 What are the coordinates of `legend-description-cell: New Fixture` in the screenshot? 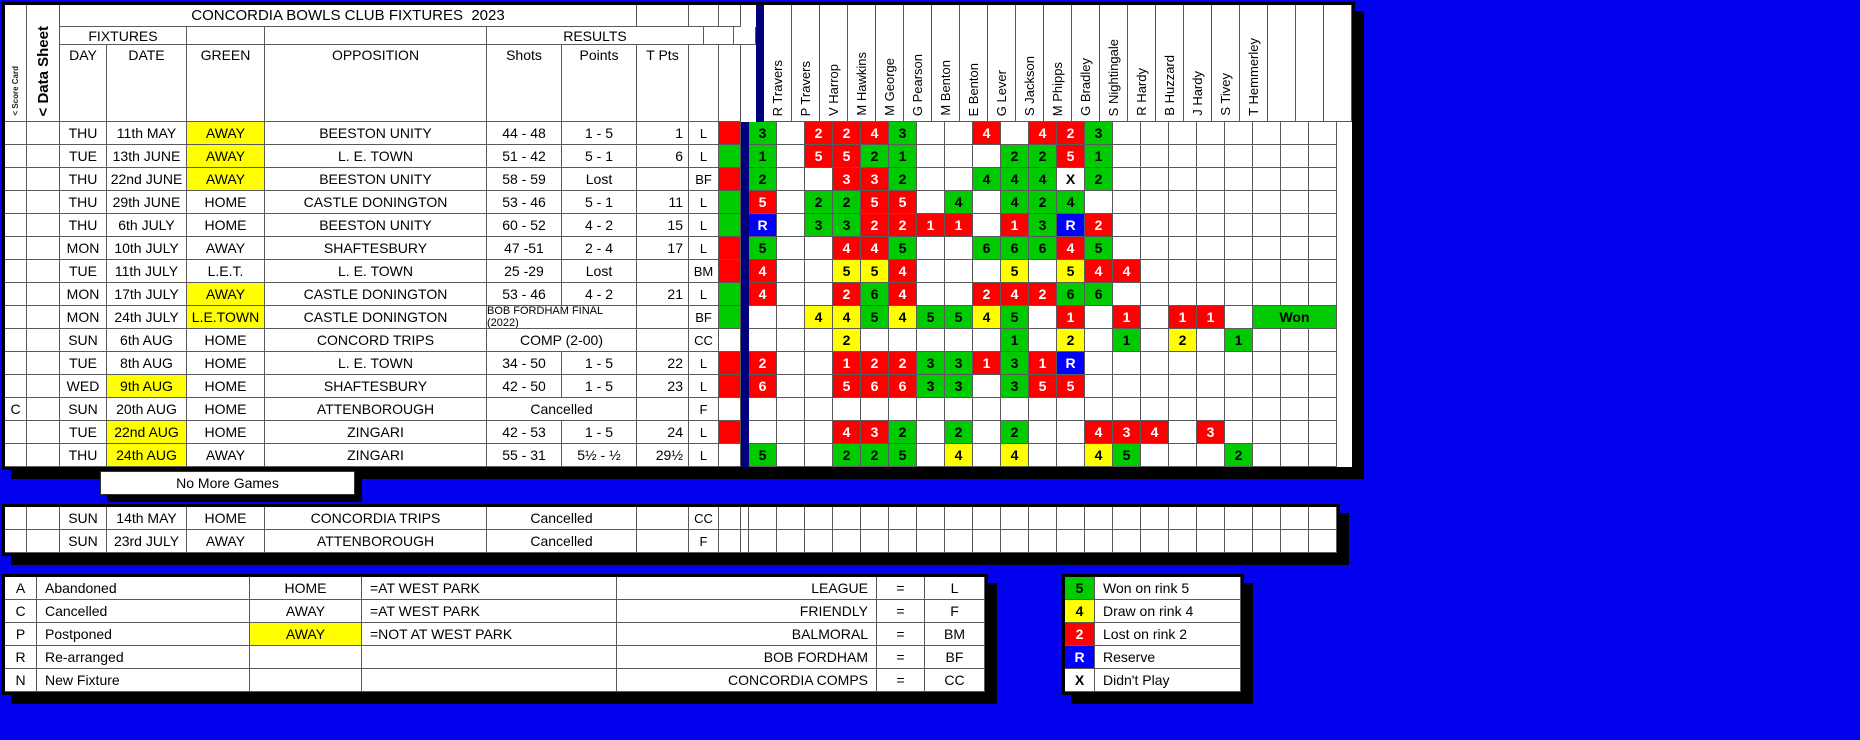 It's located at (143, 680).